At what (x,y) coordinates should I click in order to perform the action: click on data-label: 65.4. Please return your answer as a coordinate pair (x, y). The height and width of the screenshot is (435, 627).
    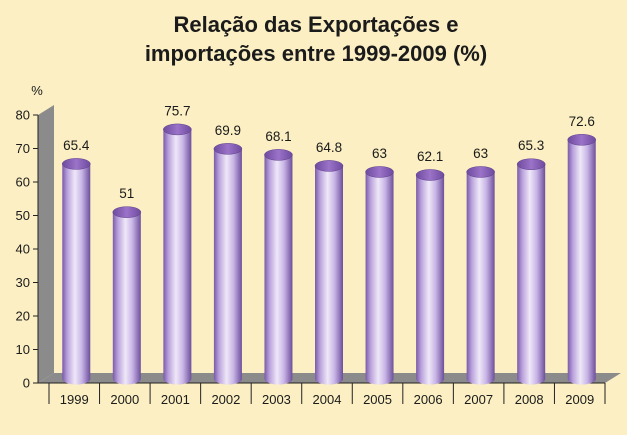
    Looking at the image, I should click on (76, 145).